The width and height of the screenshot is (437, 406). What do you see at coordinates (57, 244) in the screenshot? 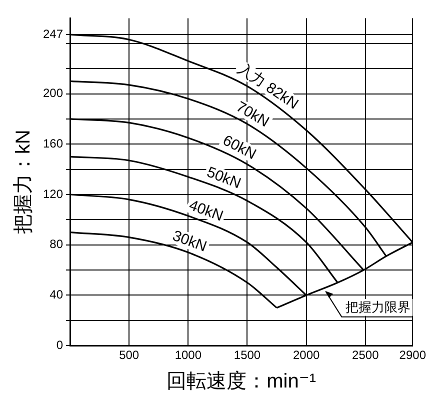
I see `y-tick-label: 80` at bounding box center [57, 244].